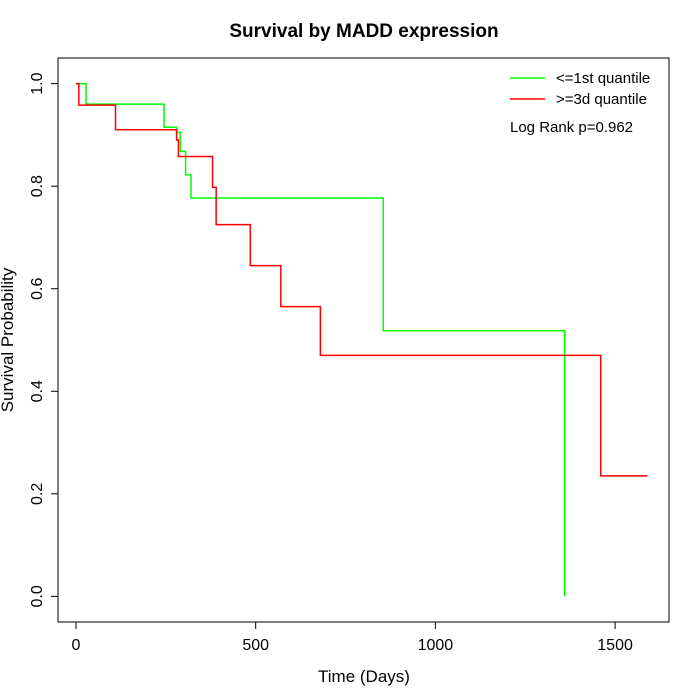 The width and height of the screenshot is (700, 700). Describe the element at coordinates (364, 676) in the screenshot. I see `x-axis-label: Time (Days)` at that location.